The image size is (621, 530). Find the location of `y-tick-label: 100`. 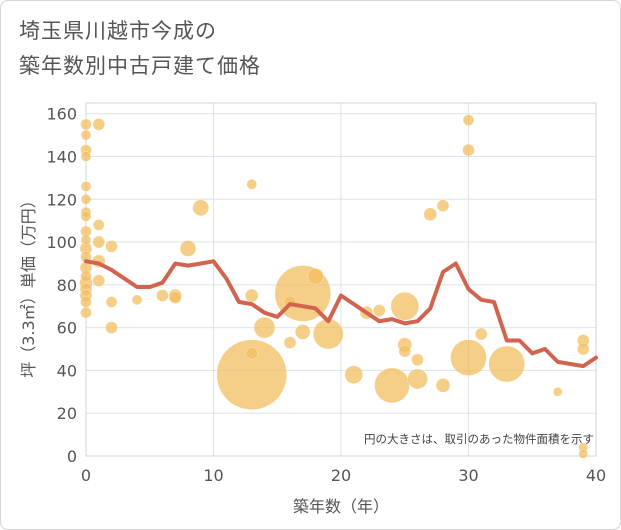

y-tick-label: 100 is located at coordinates (61, 242).